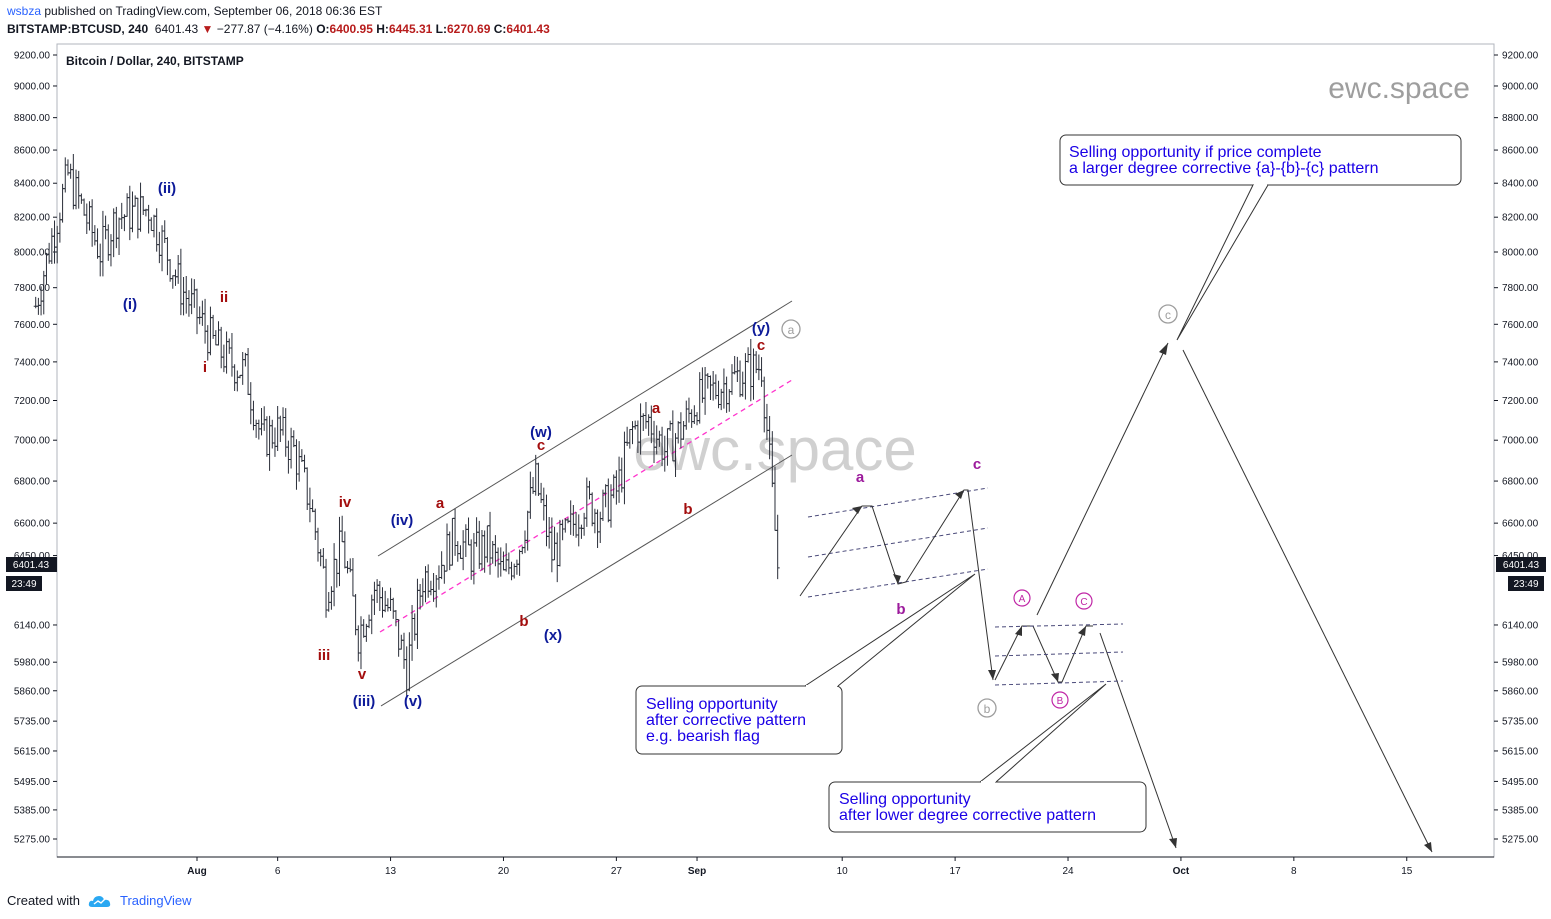 This screenshot has width=1551, height=919. I want to click on open-value: 6400.95, so click(351, 29).